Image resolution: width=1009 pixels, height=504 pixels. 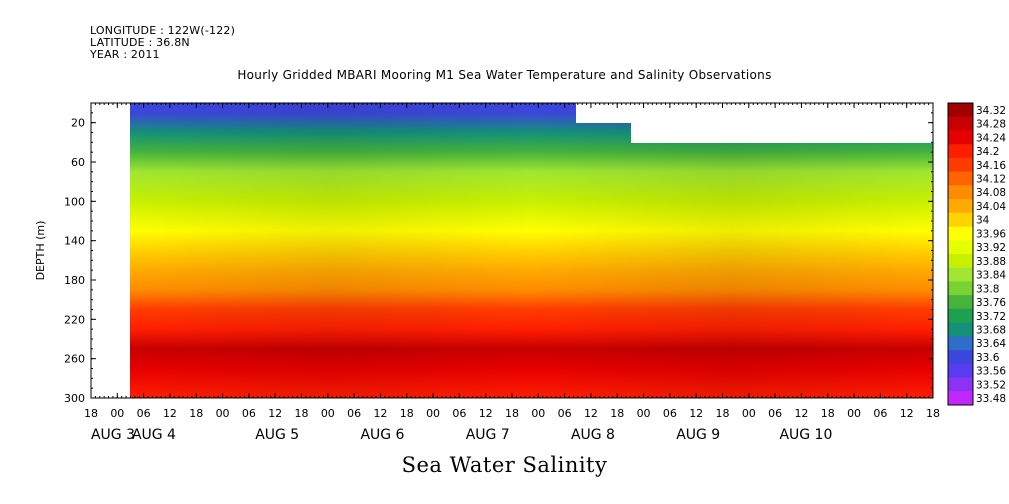 What do you see at coordinates (991, 317) in the screenshot?
I see `colorbar-label: 33.72` at bounding box center [991, 317].